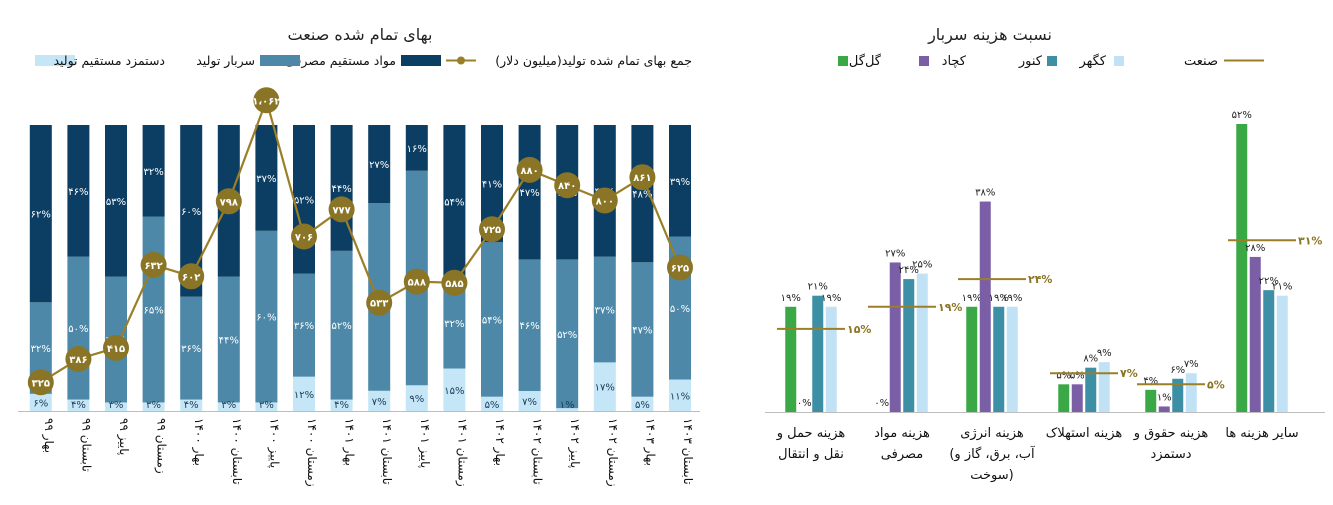  Describe the element at coordinates (865, 61) in the screenshot. I see `legend-golgol-label: گل‌گل` at that location.